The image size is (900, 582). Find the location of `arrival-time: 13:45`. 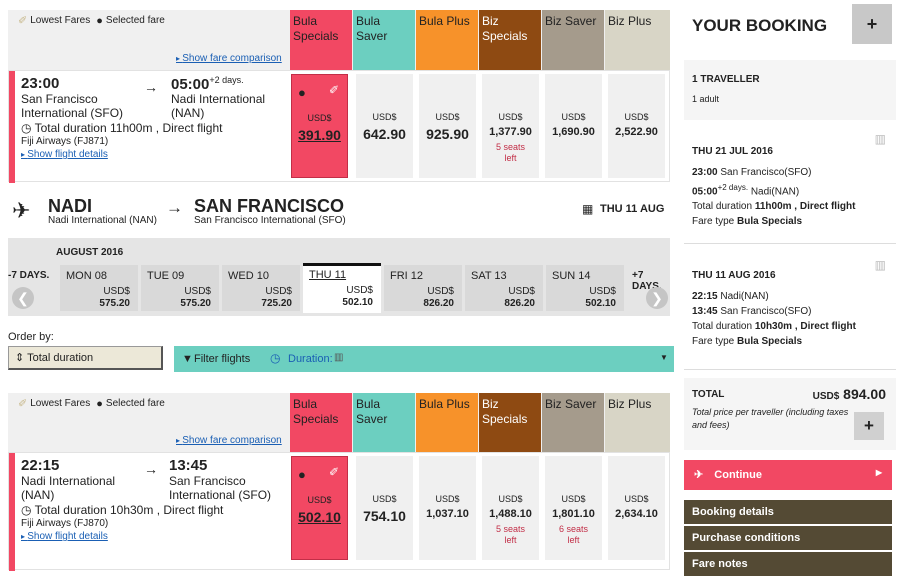

arrival-time: 13:45 is located at coordinates (188, 465).